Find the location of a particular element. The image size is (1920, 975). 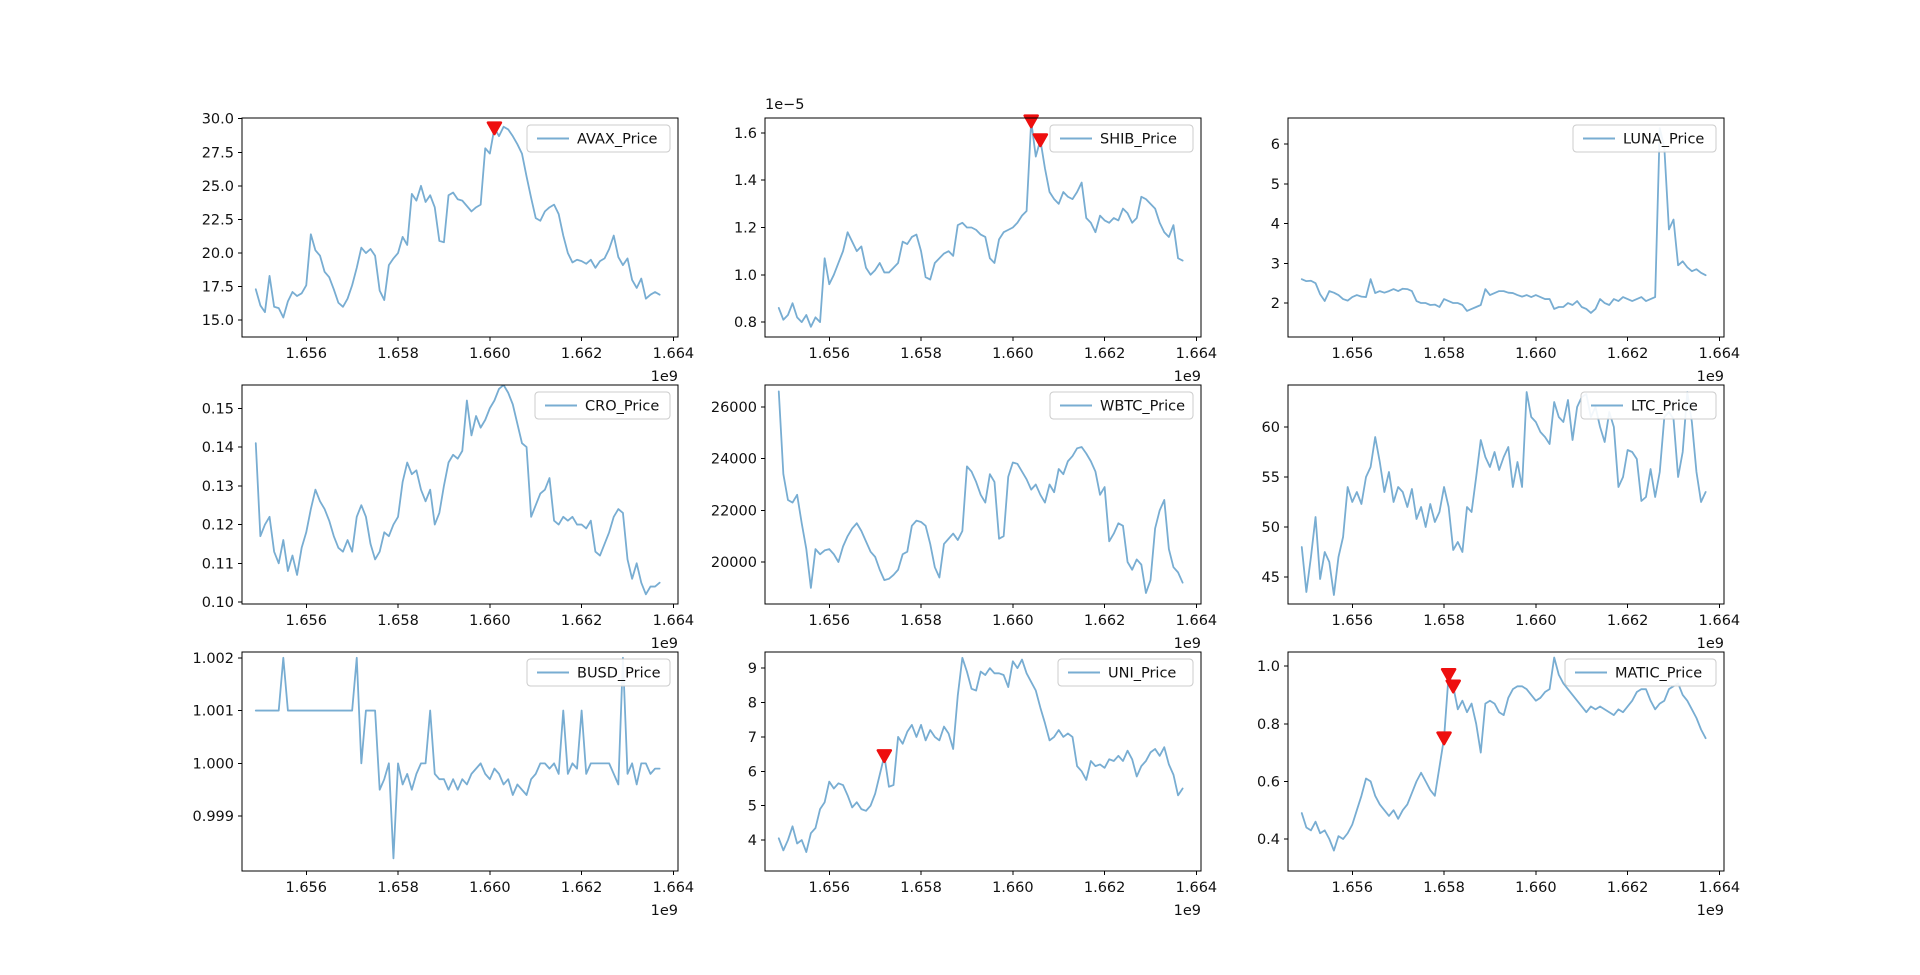

price-line-ltc_price is located at coordinates (1503, 493).